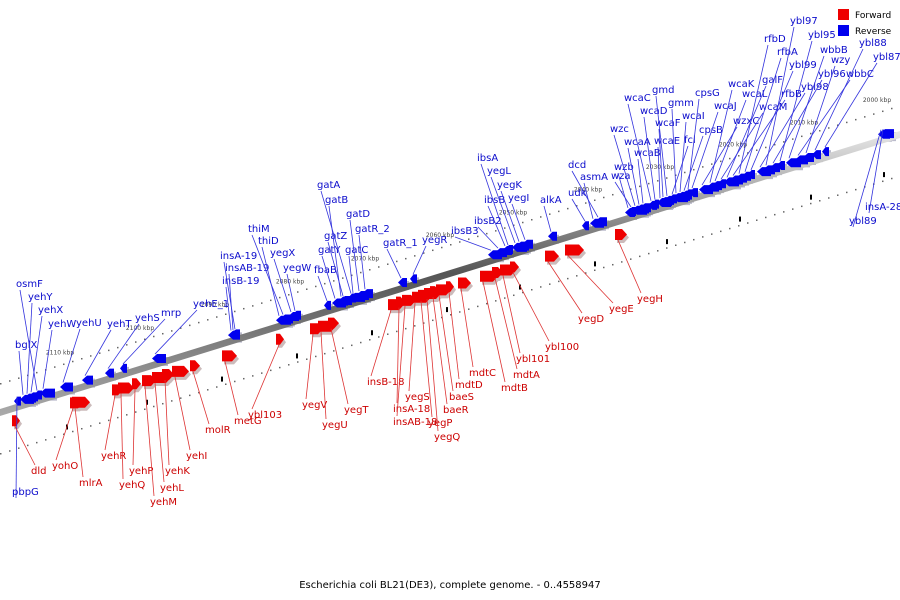  I want to click on gene-arrow-wcaD, so click(655, 204).